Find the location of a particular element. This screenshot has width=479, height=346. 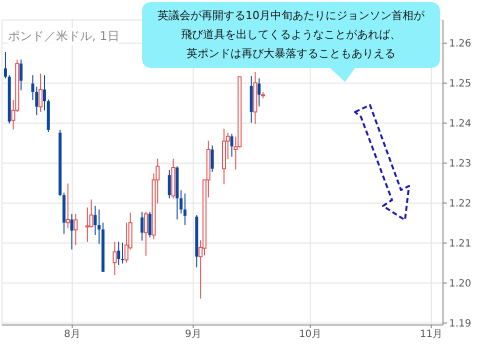

x-tick-label: 10月 is located at coordinates (310, 334).